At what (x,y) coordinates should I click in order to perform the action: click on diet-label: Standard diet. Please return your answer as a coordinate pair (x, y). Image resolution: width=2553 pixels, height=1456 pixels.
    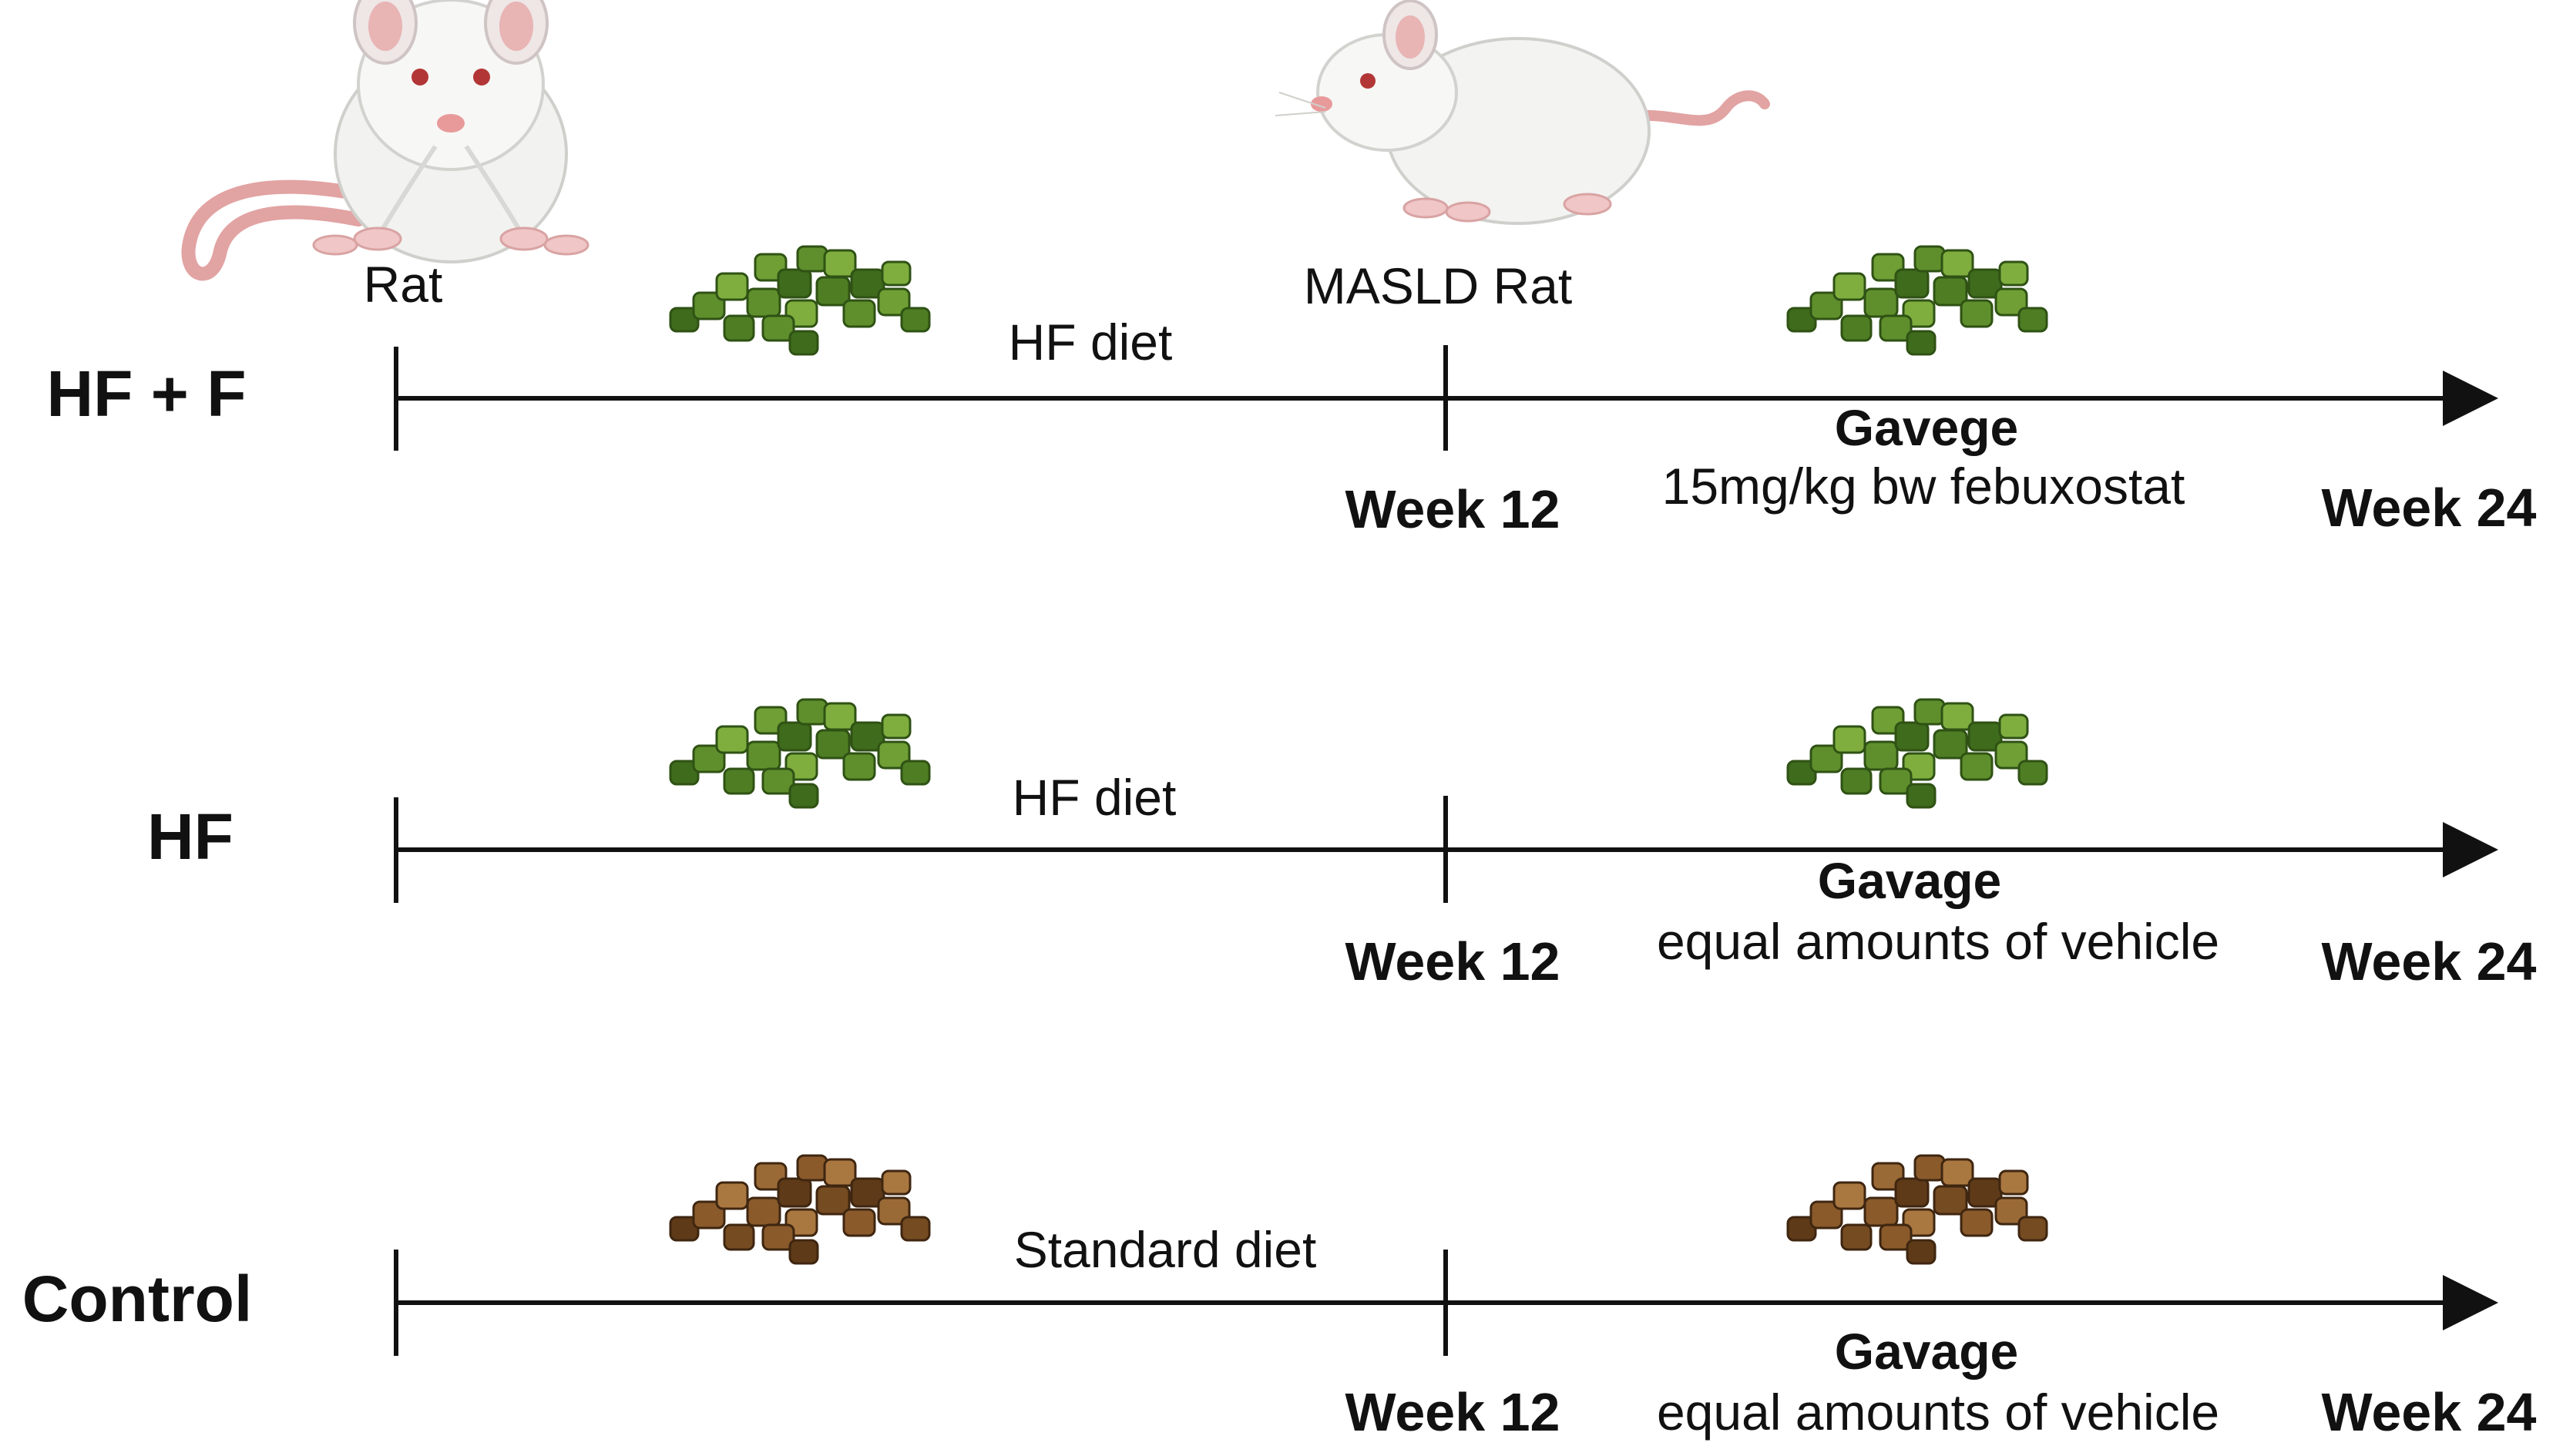
    Looking at the image, I should click on (1166, 1249).